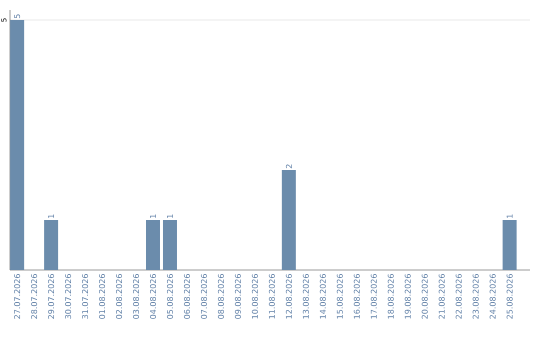 The width and height of the screenshot is (540, 340). Describe the element at coordinates (493, 296) in the screenshot. I see `x-tick-label: 24.08.2026` at that location.